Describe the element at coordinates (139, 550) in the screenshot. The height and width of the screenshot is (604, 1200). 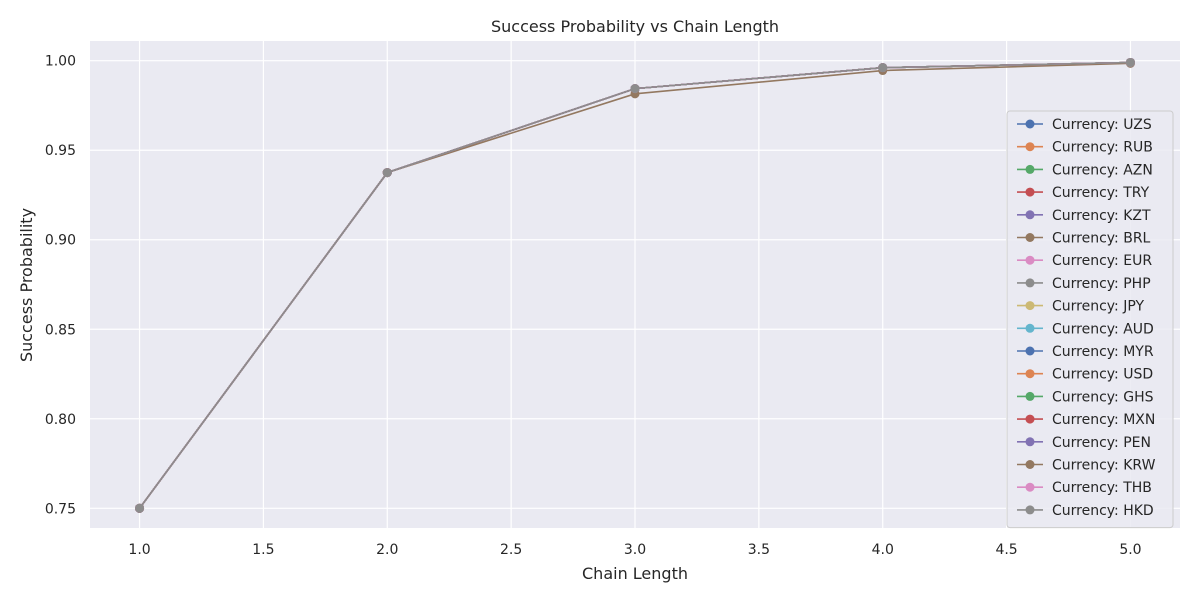
I see `x-tick-label: 1.0` at that location.